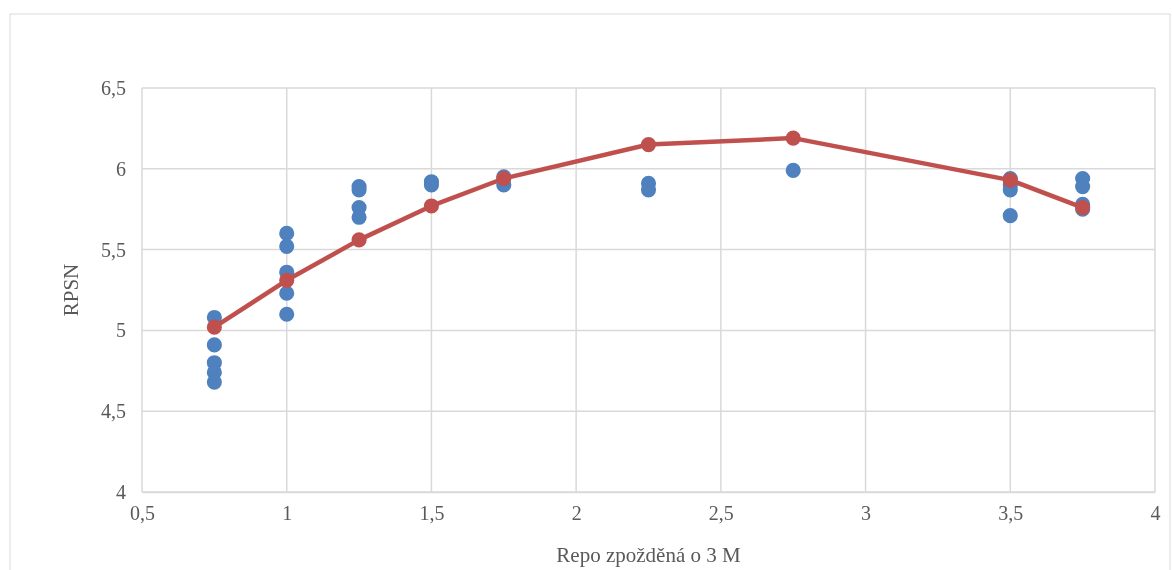 The height and width of the screenshot is (570, 1172). What do you see at coordinates (576, 513) in the screenshot?
I see `x-tick-label: 2` at bounding box center [576, 513].